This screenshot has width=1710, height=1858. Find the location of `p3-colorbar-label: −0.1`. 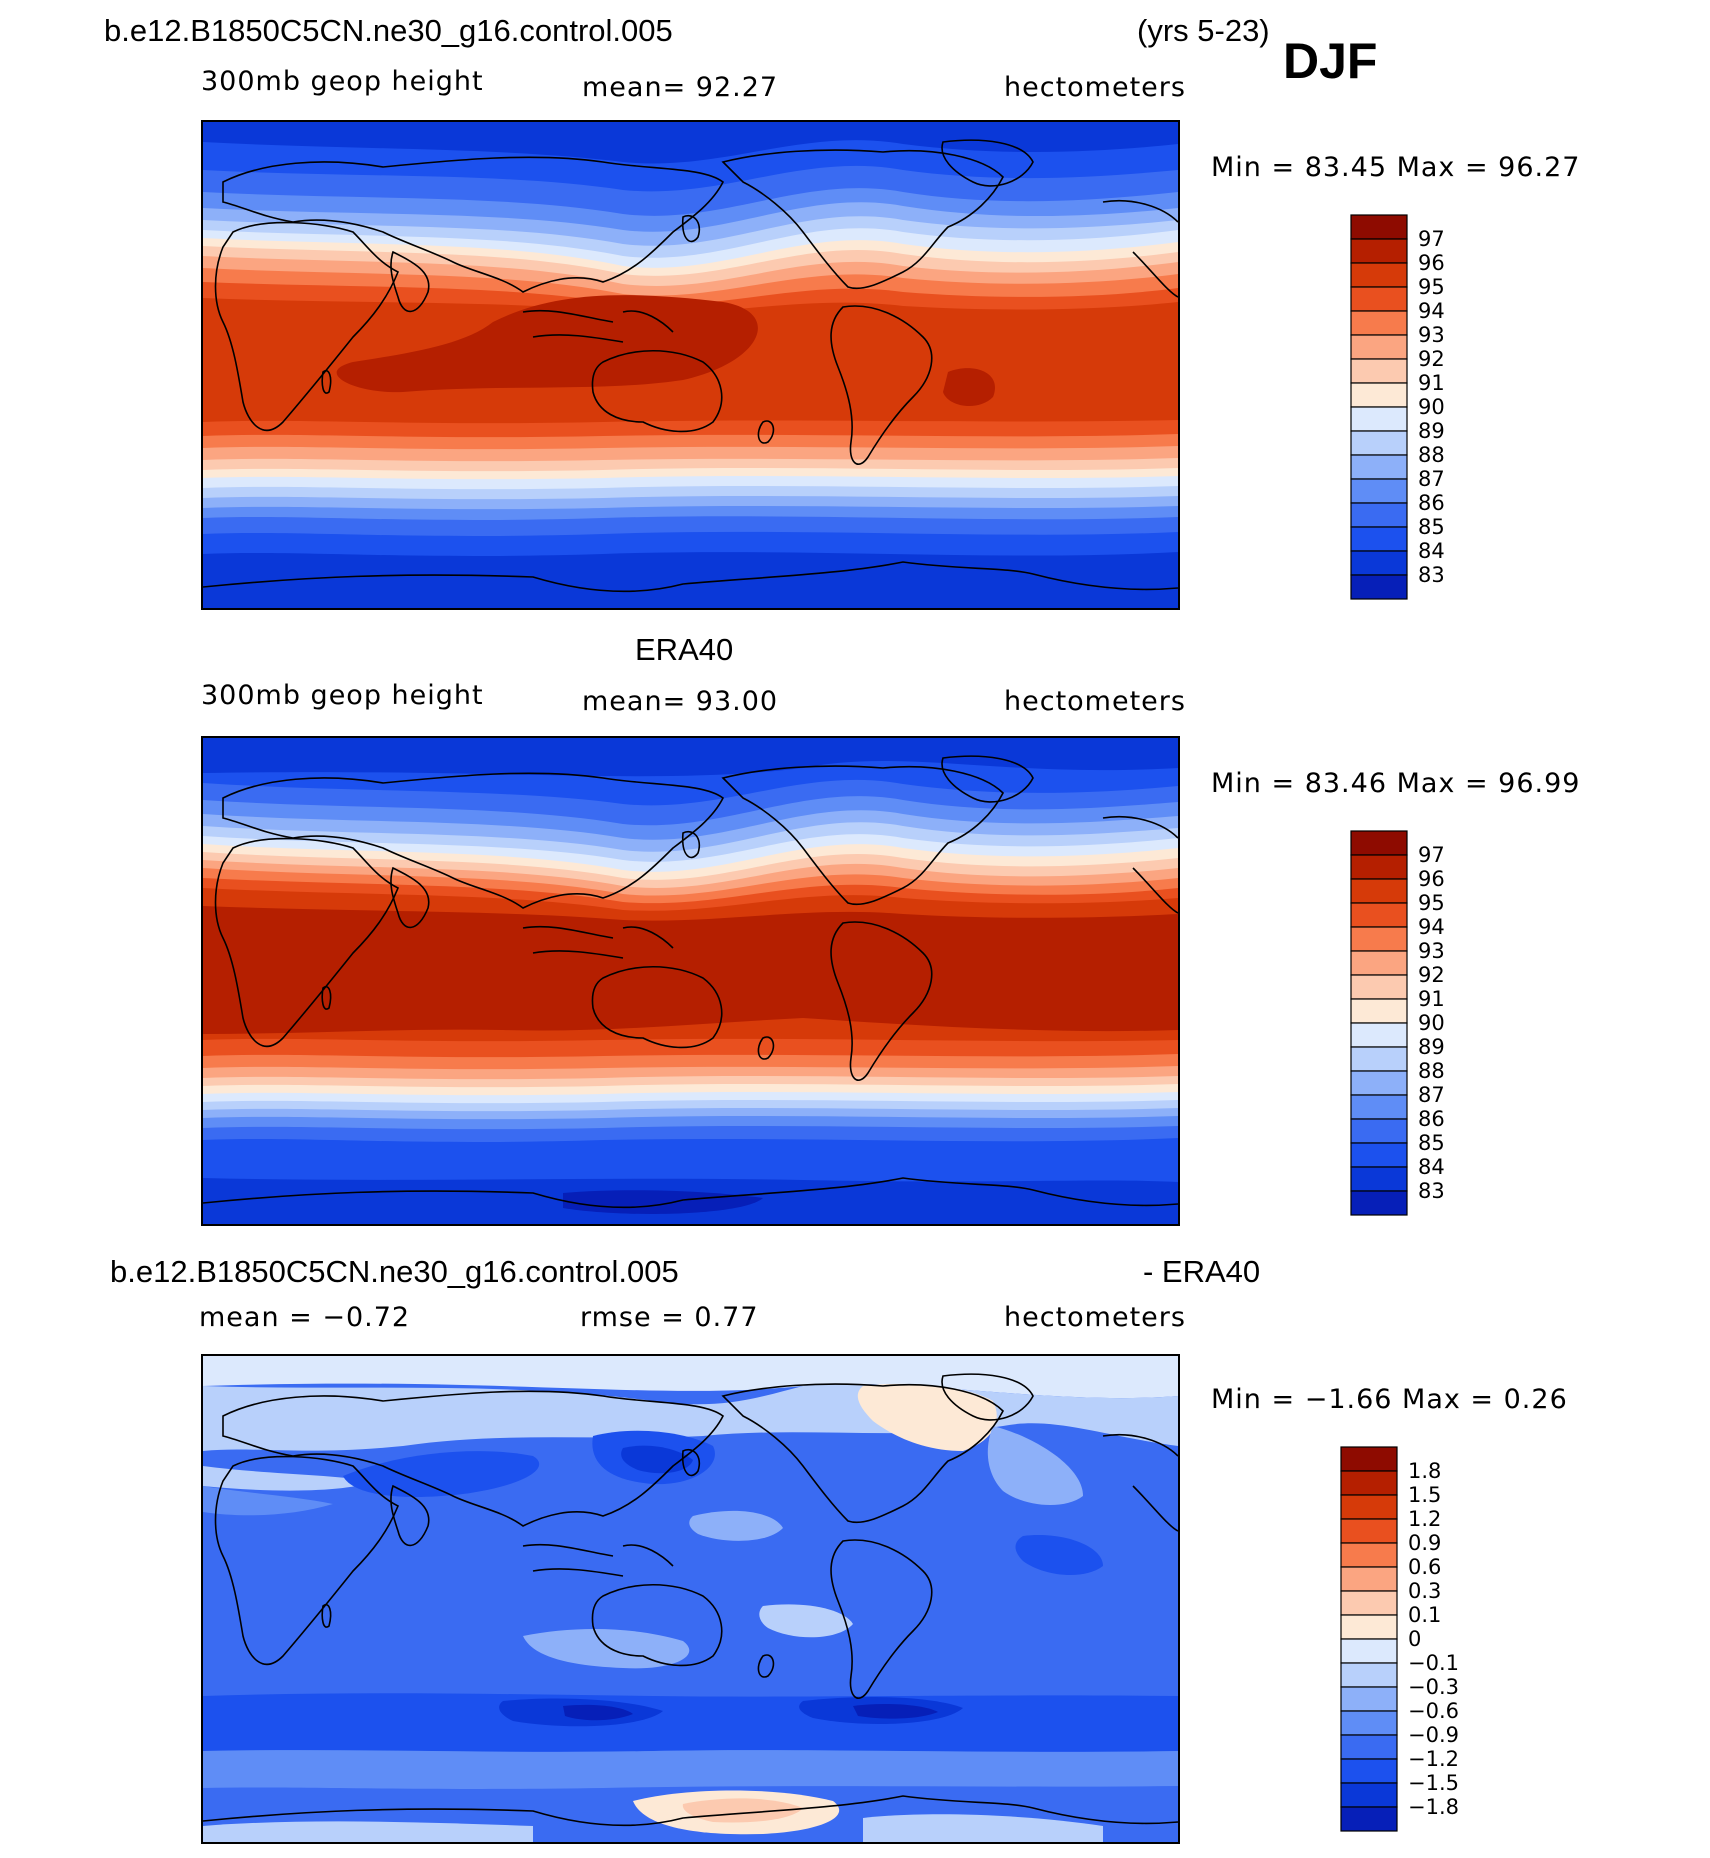

p3-colorbar-label: −0.1 is located at coordinates (1433, 1663).